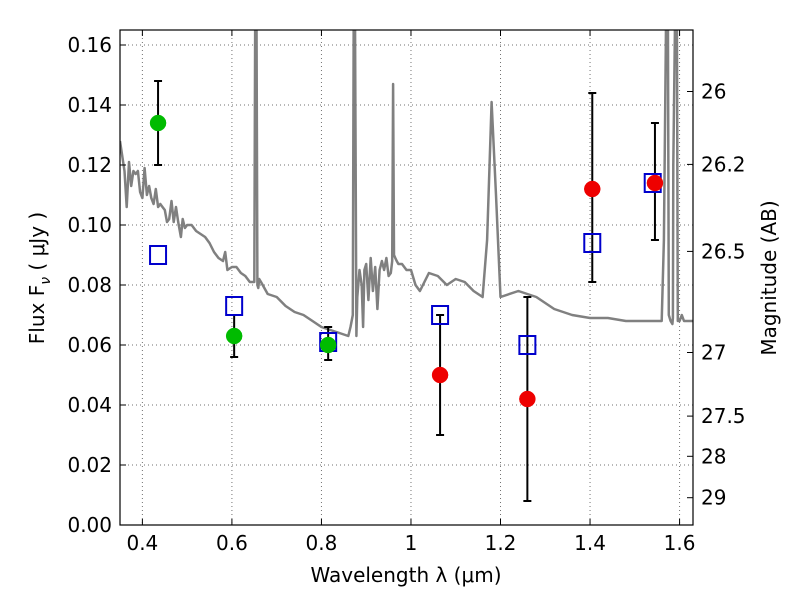 This screenshot has height=600, width=800. Describe the element at coordinates (723, 251) in the screenshot. I see `y2-tick-label: 26.5` at that location.